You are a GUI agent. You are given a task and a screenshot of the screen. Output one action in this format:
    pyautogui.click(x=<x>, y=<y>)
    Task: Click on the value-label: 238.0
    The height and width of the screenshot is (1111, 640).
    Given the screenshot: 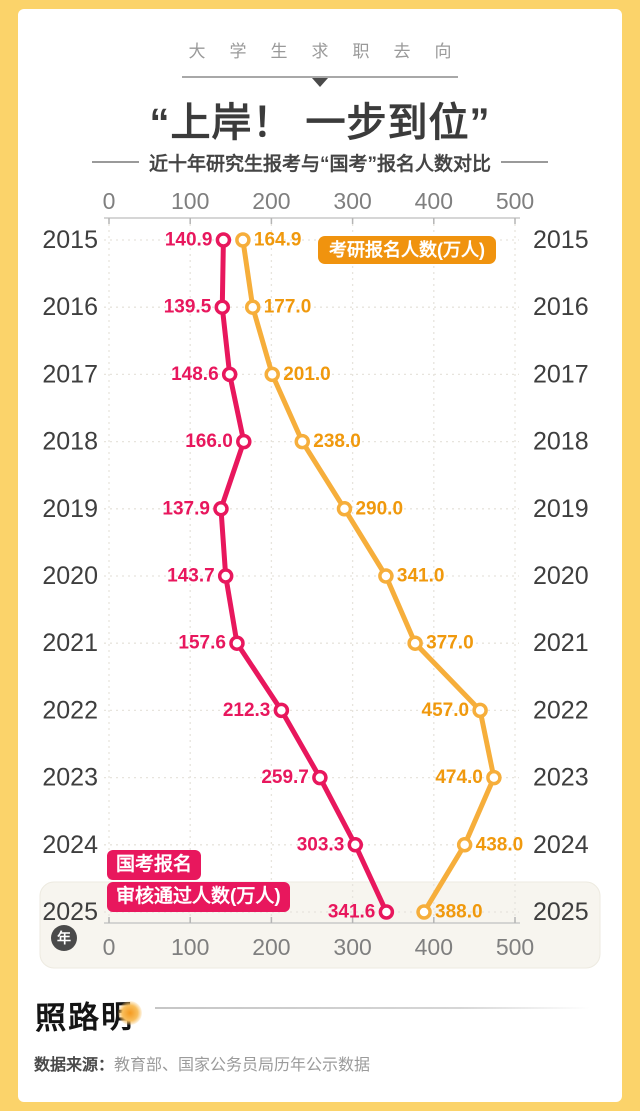 What is the action you would take?
    pyautogui.click(x=337, y=441)
    